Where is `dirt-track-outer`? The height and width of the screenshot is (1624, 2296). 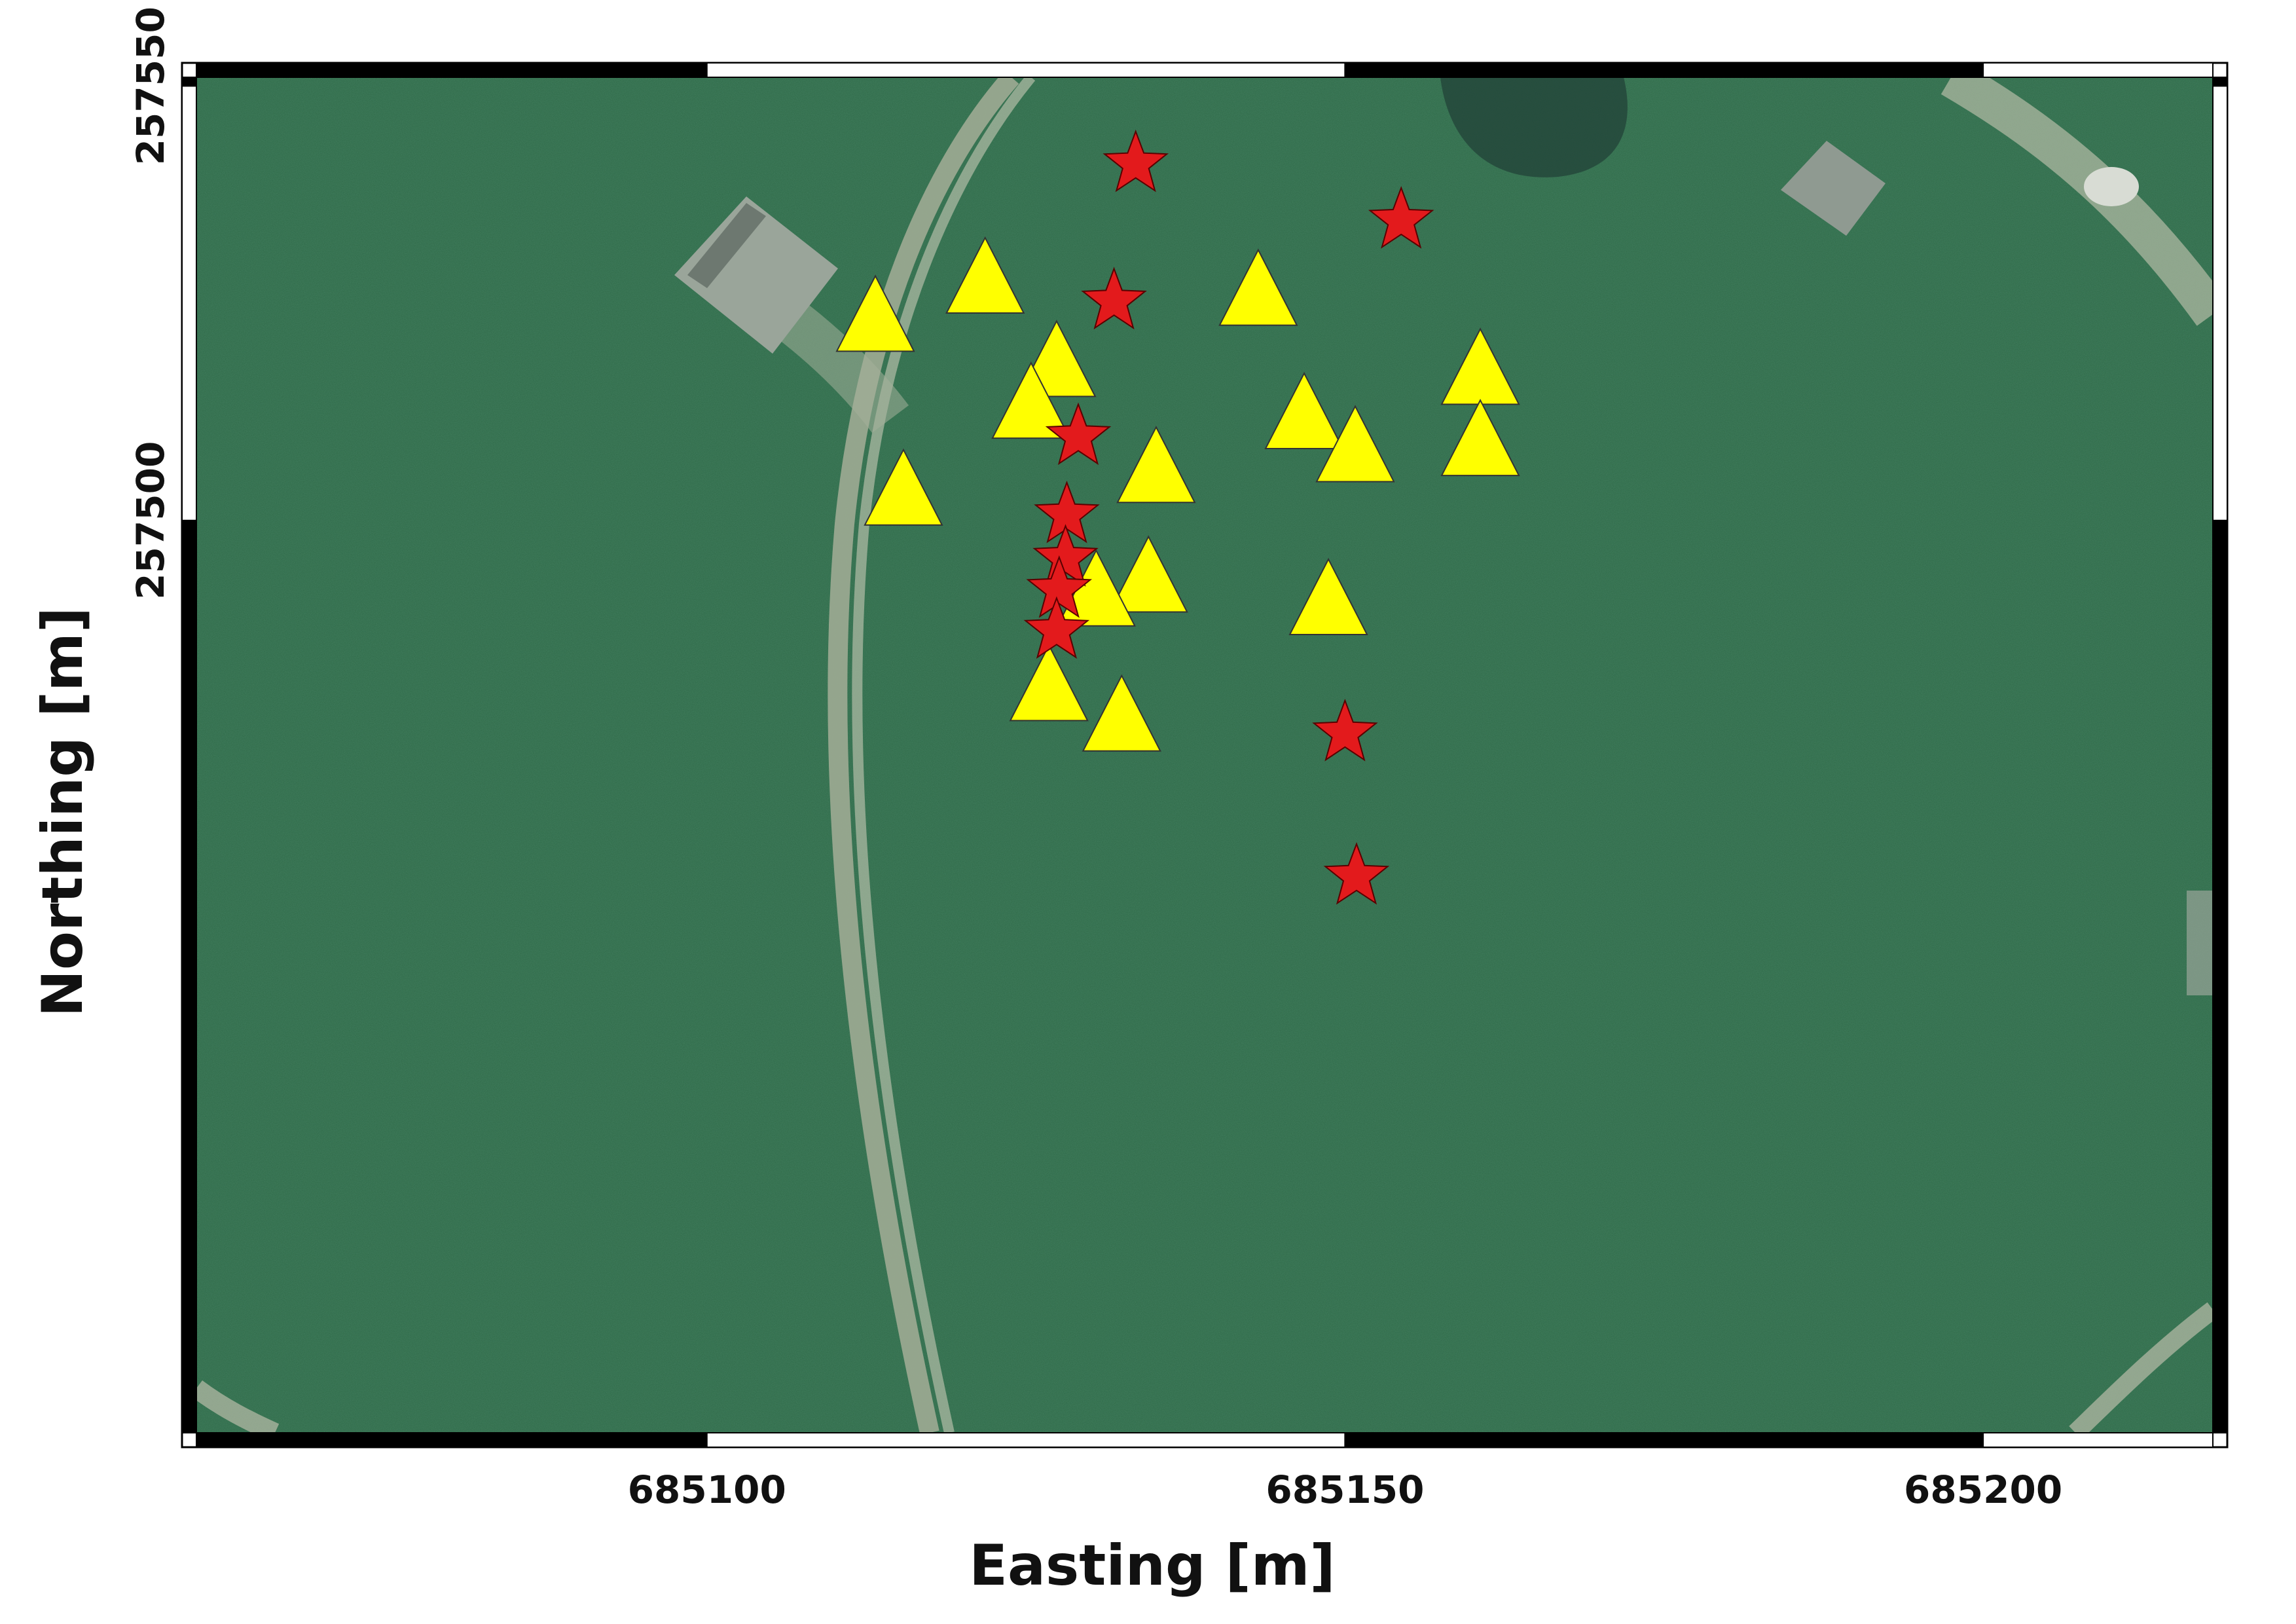
dirt-track-outer is located at coordinates (944, 755).